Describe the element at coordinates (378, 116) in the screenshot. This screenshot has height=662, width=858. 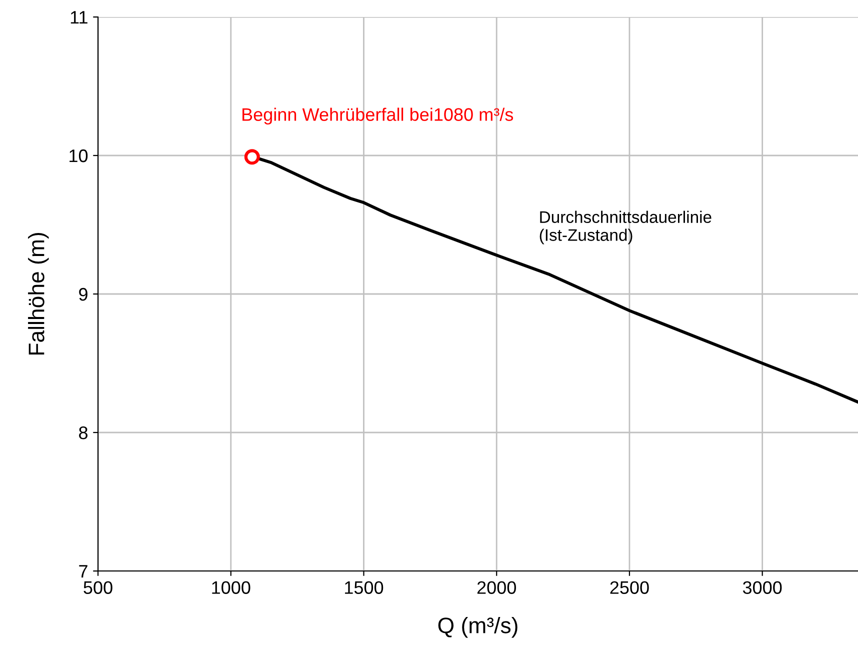
I see `annotation: Beginn Wehrüberfall bei1080 m³/s` at that location.